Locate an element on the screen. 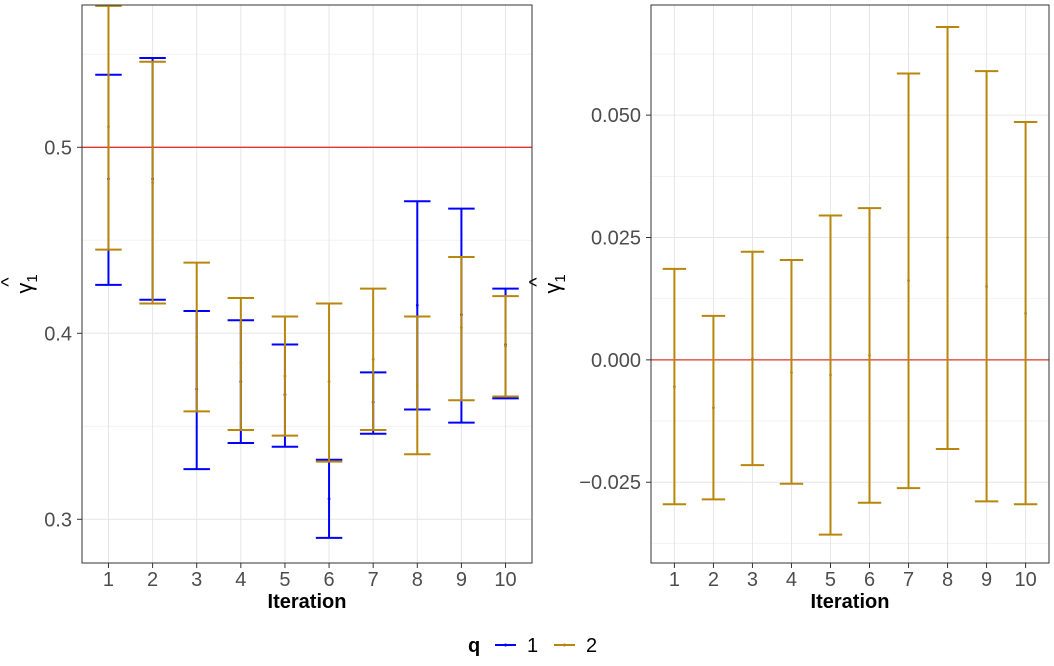 The width and height of the screenshot is (1054, 666). legend: q 1 2 is located at coordinates (532, 646).